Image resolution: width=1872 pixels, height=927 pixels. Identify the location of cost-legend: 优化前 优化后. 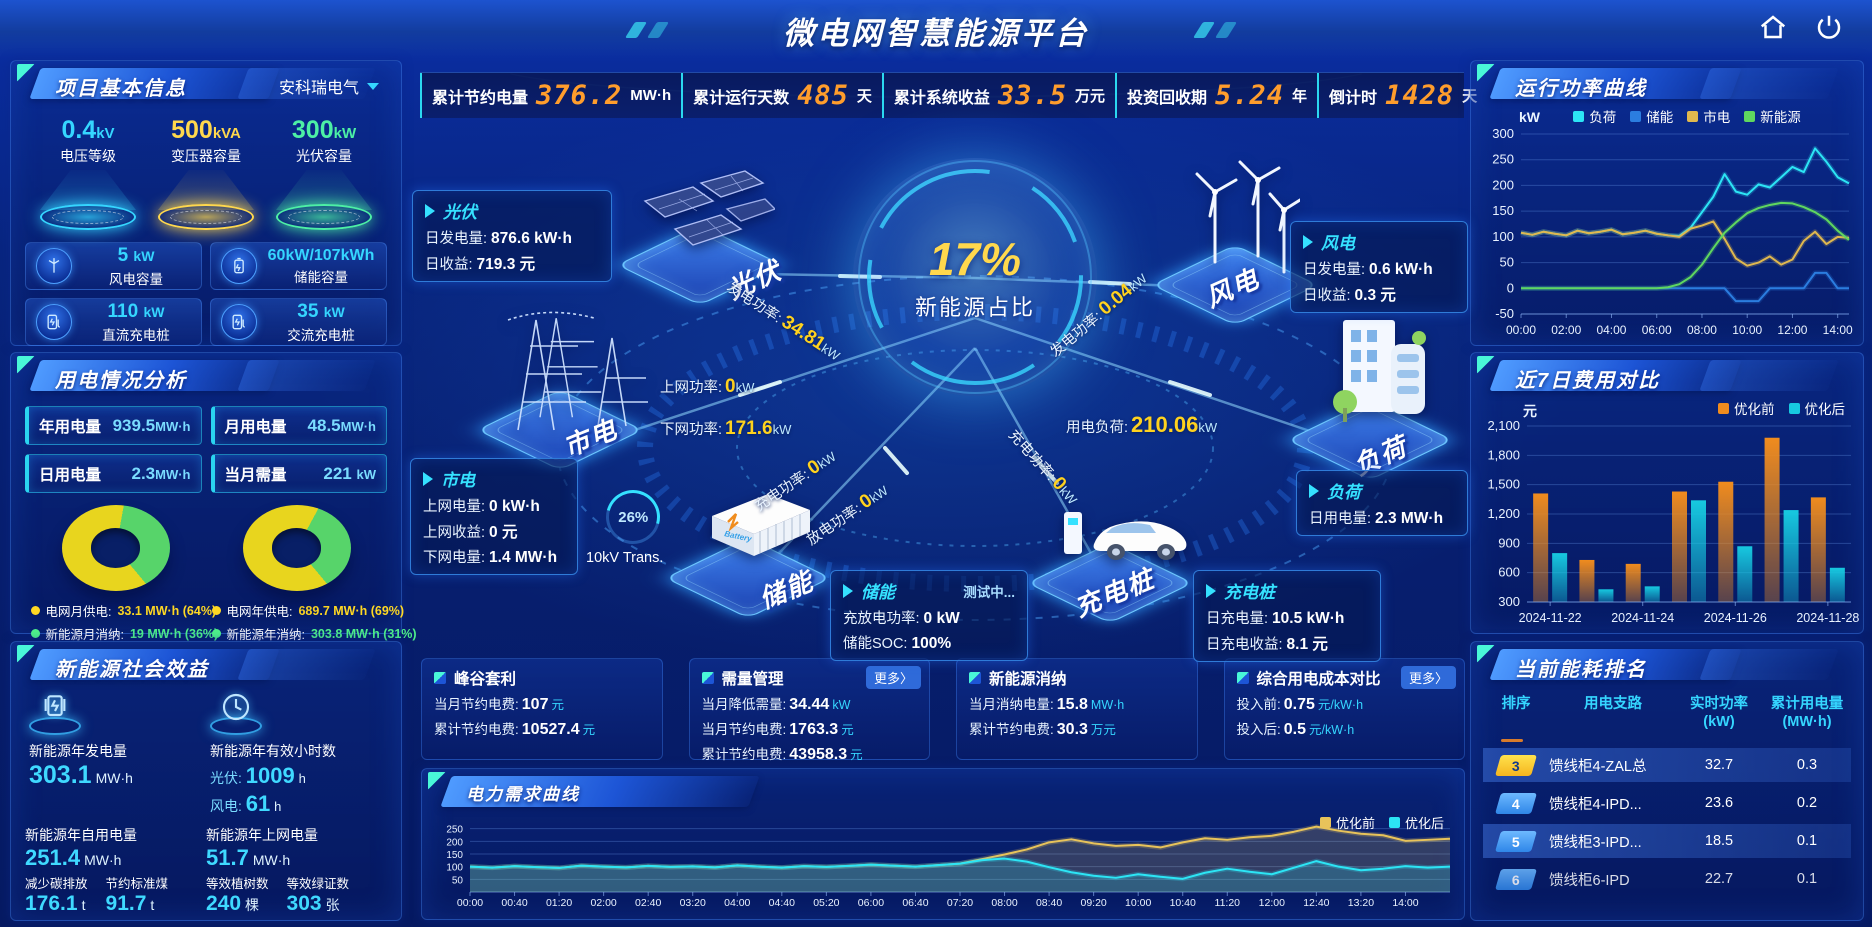
(1678, 408).